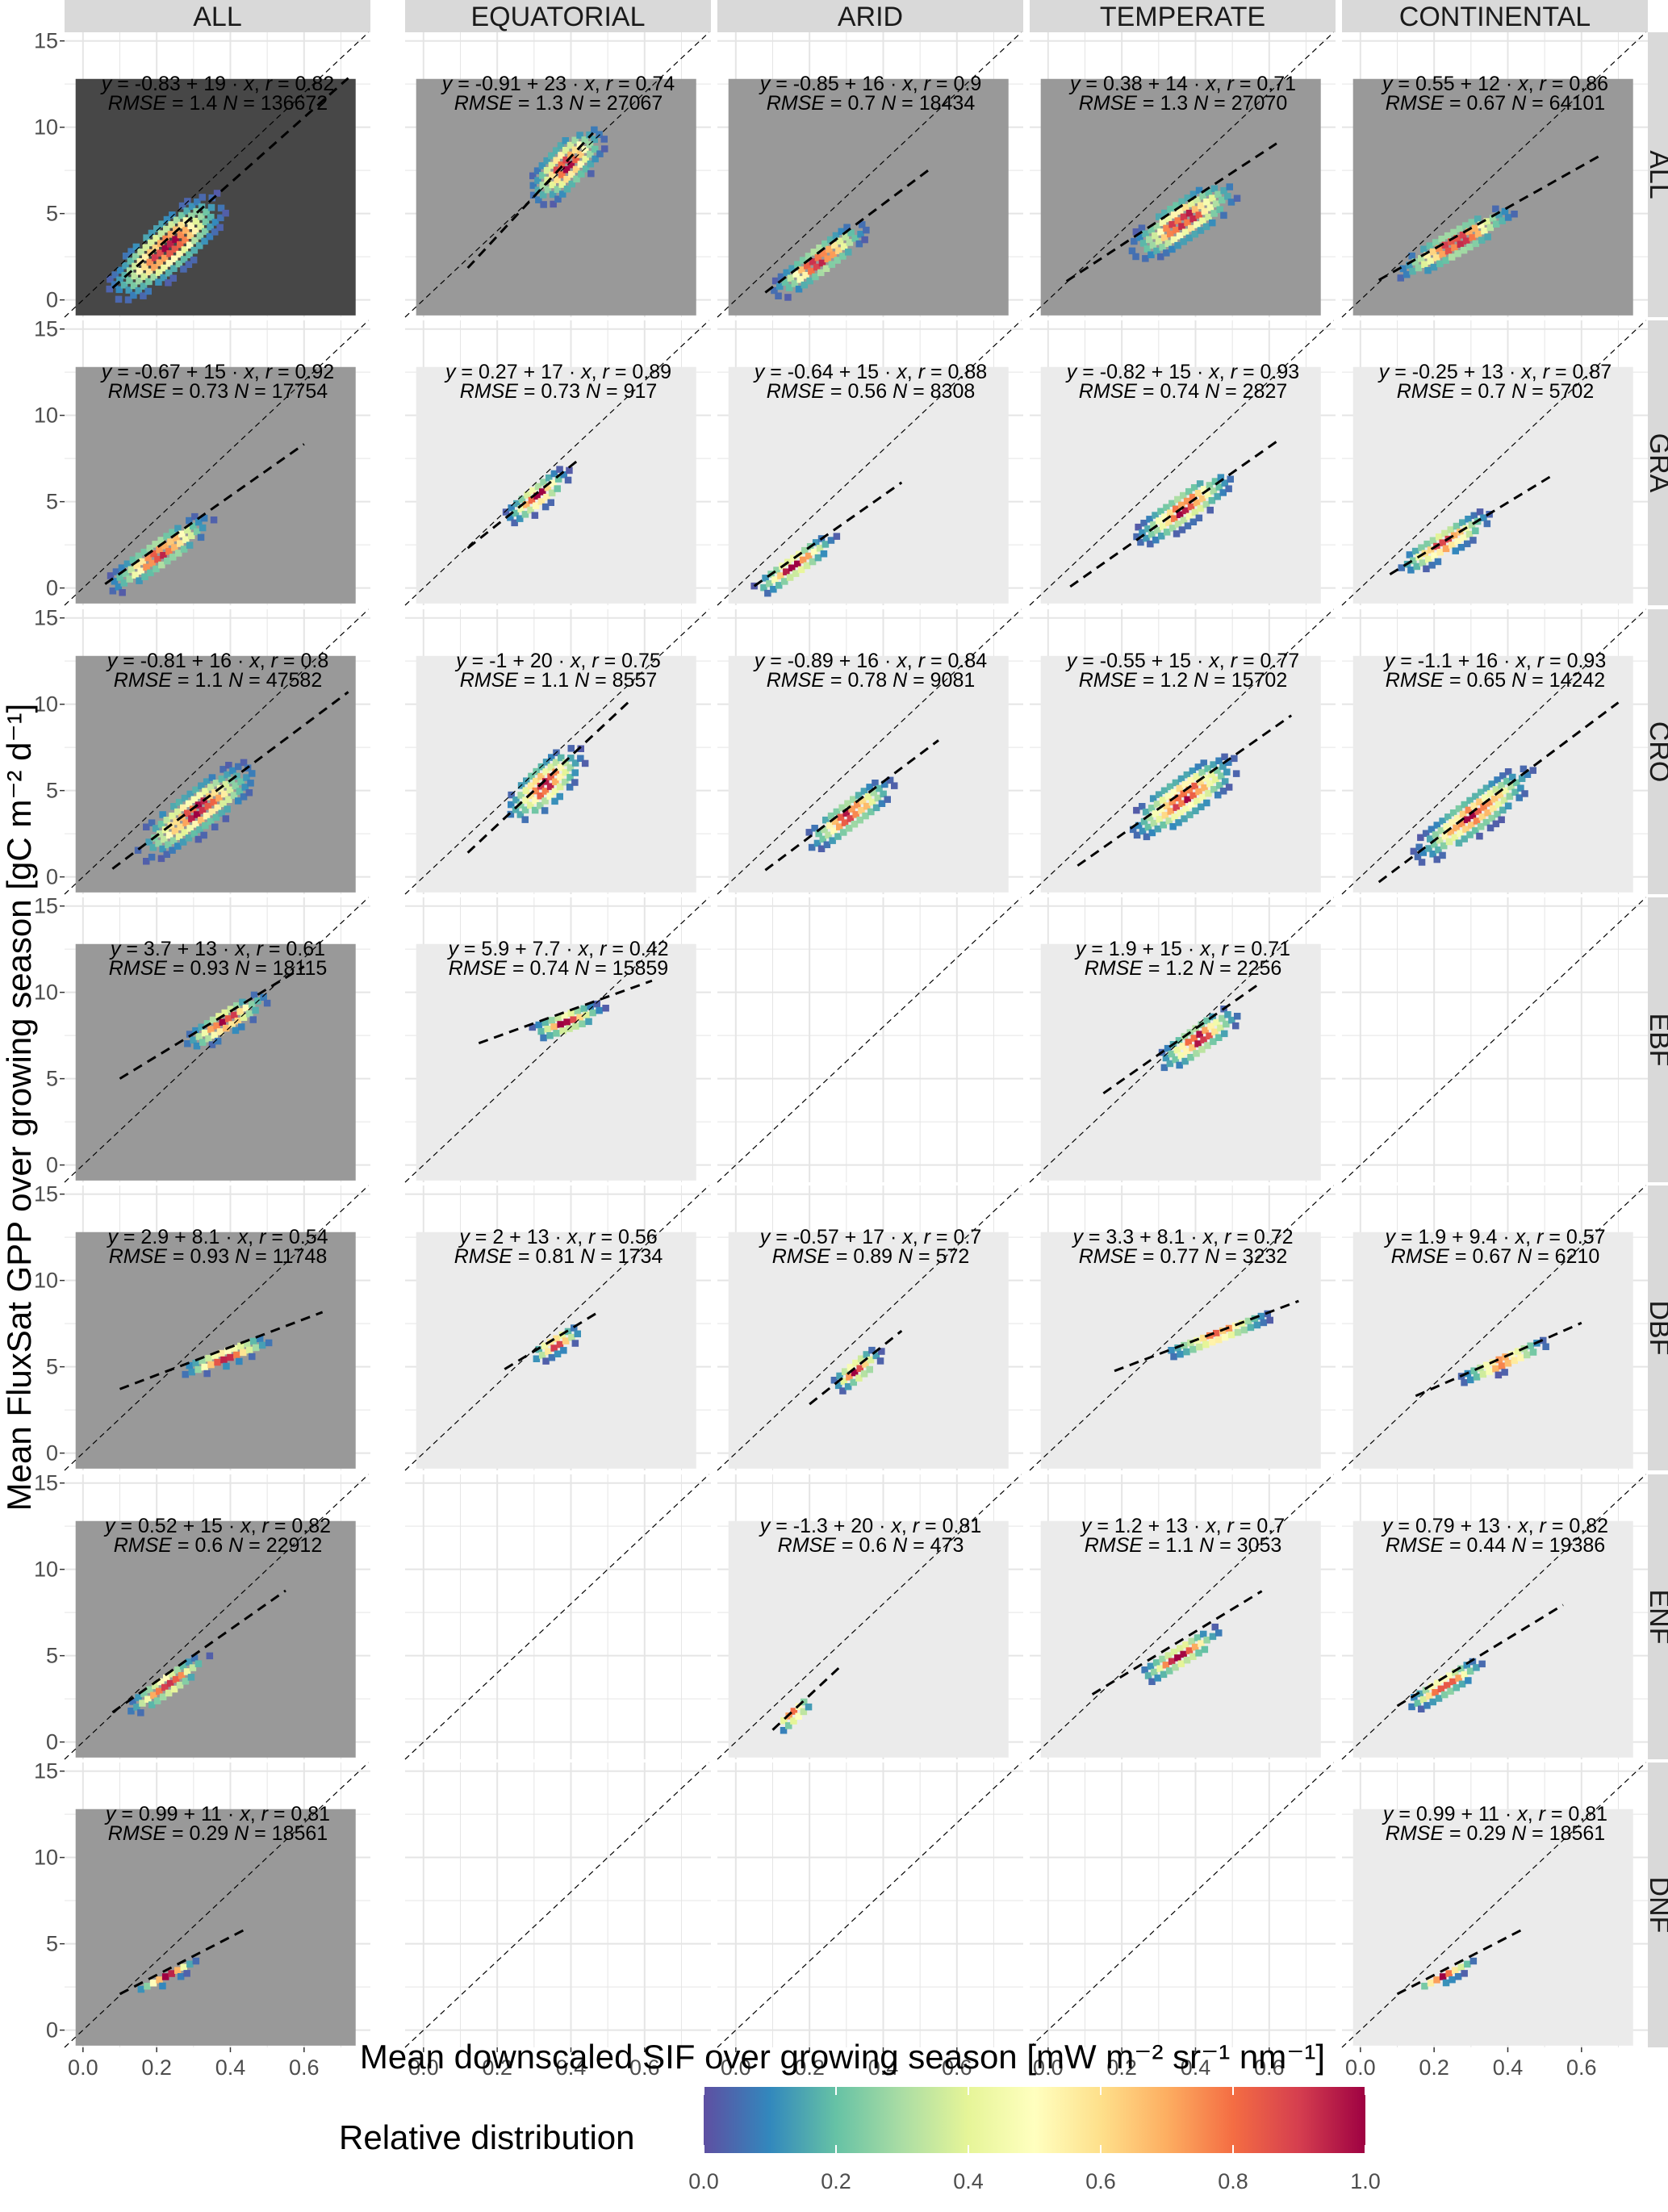 This screenshot has height=2212, width=1668. Describe the element at coordinates (304, 2067) in the screenshot. I see `x-tick-label: 0.6` at that location.